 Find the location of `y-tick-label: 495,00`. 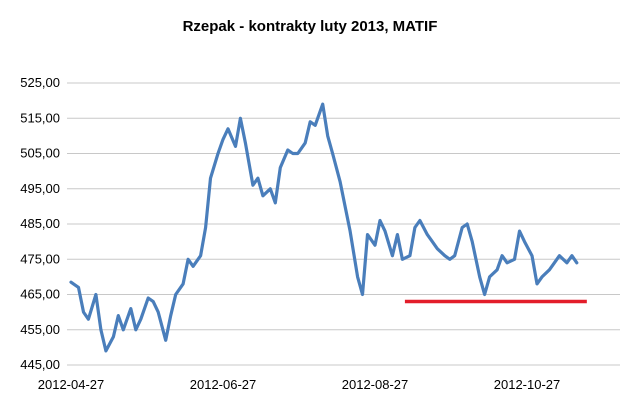

y-tick-label: 495,00 is located at coordinates (40, 188).